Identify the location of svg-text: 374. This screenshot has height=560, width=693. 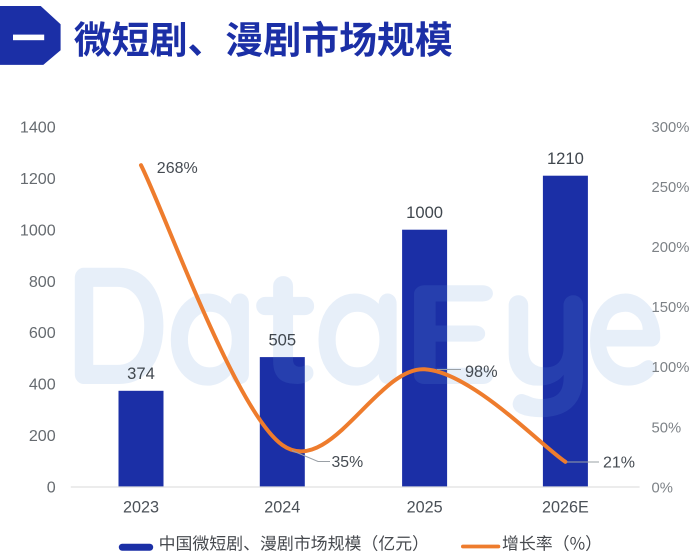
(141, 373).